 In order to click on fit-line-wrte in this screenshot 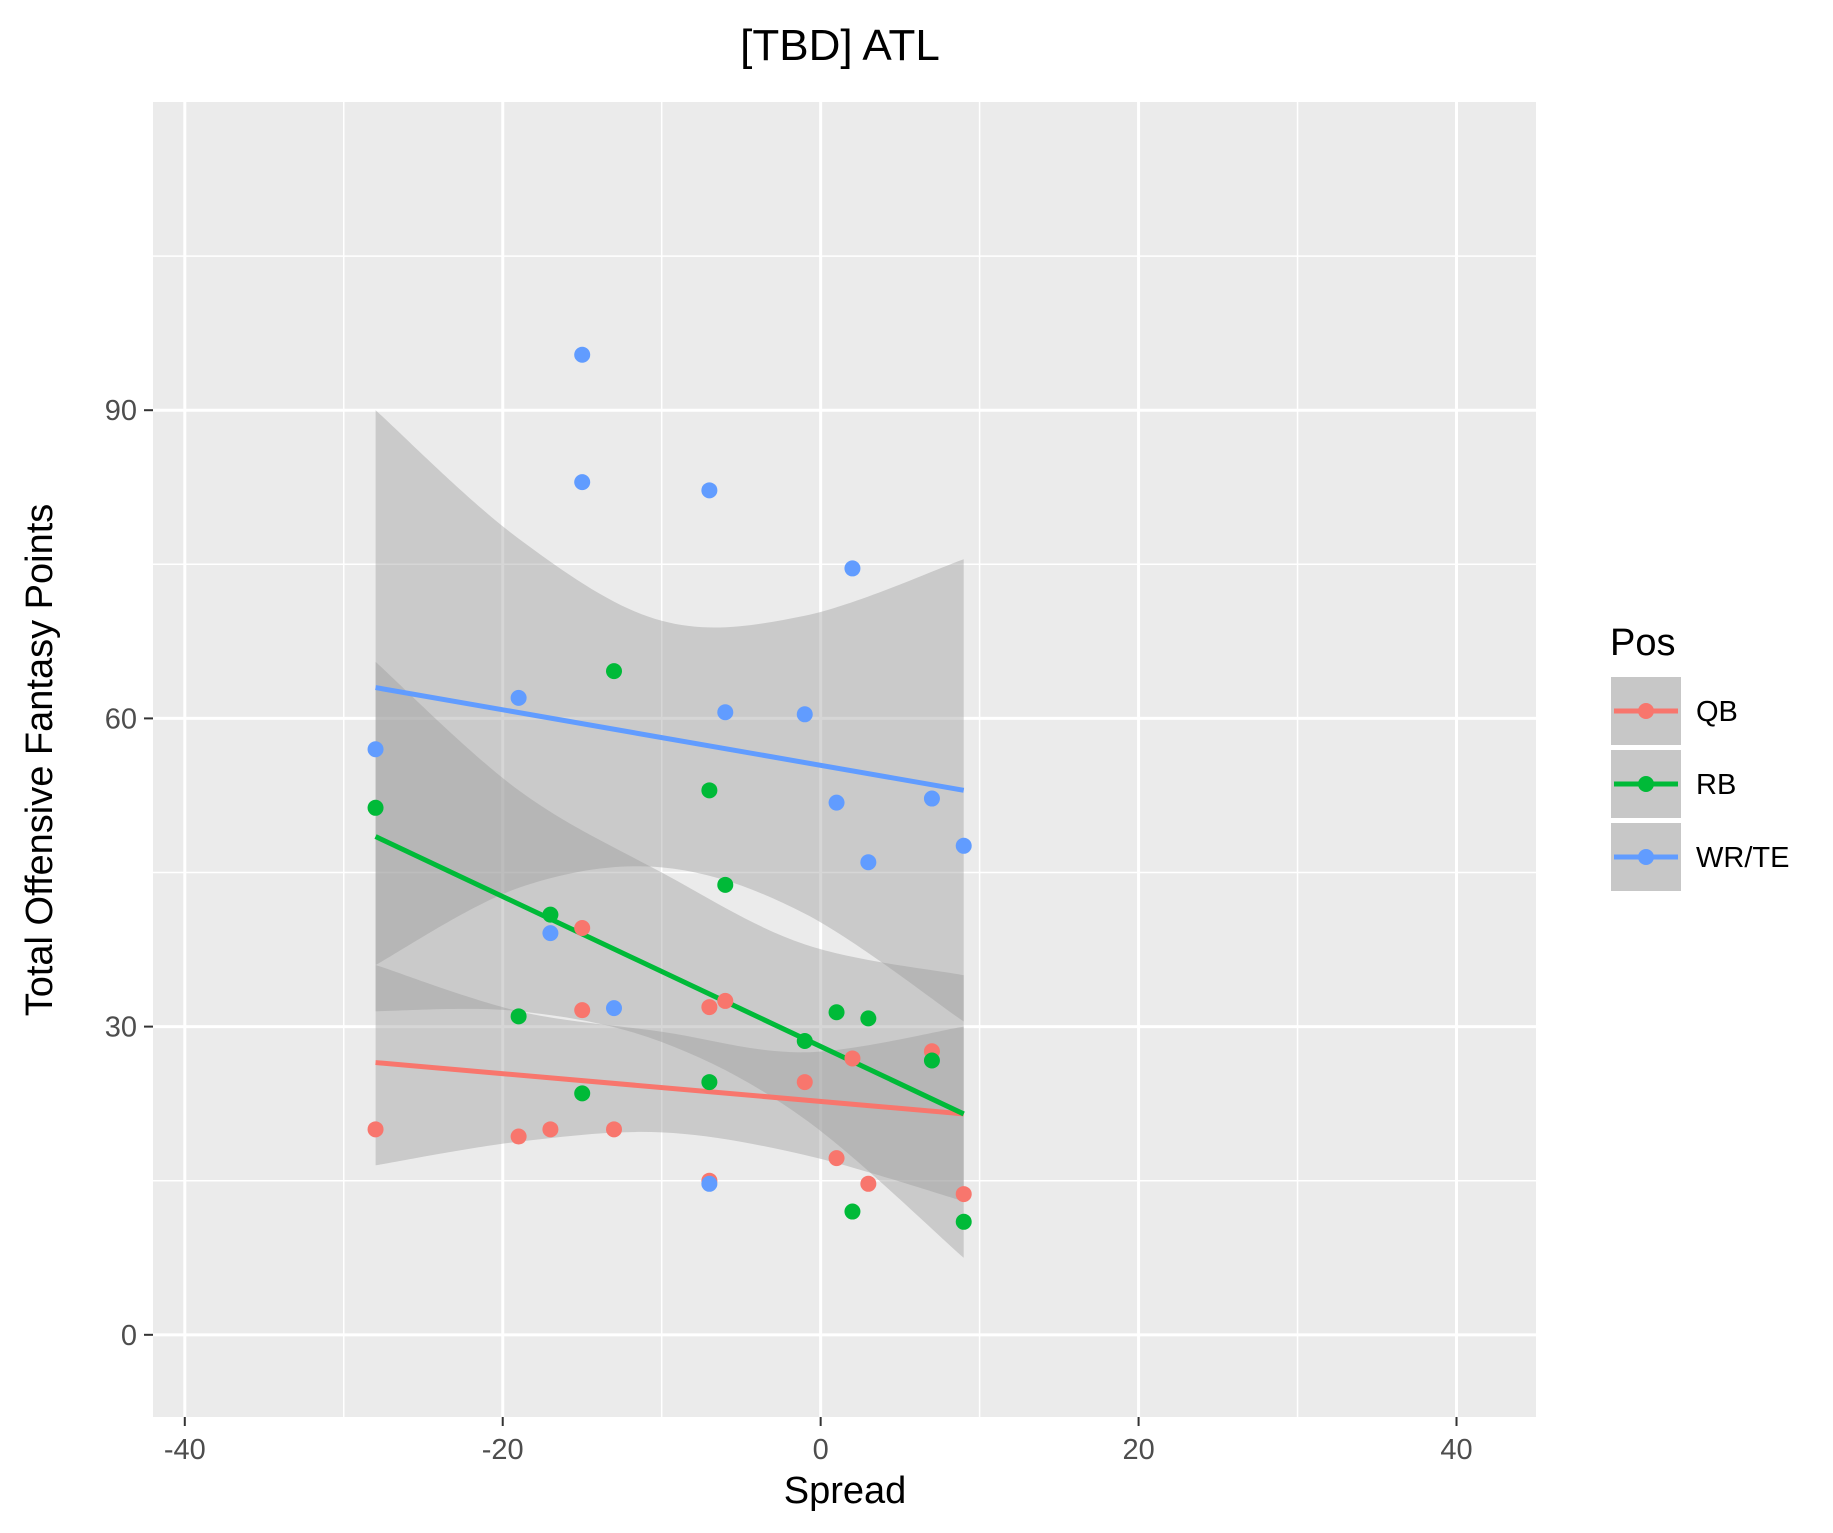, I will do `click(670, 739)`.